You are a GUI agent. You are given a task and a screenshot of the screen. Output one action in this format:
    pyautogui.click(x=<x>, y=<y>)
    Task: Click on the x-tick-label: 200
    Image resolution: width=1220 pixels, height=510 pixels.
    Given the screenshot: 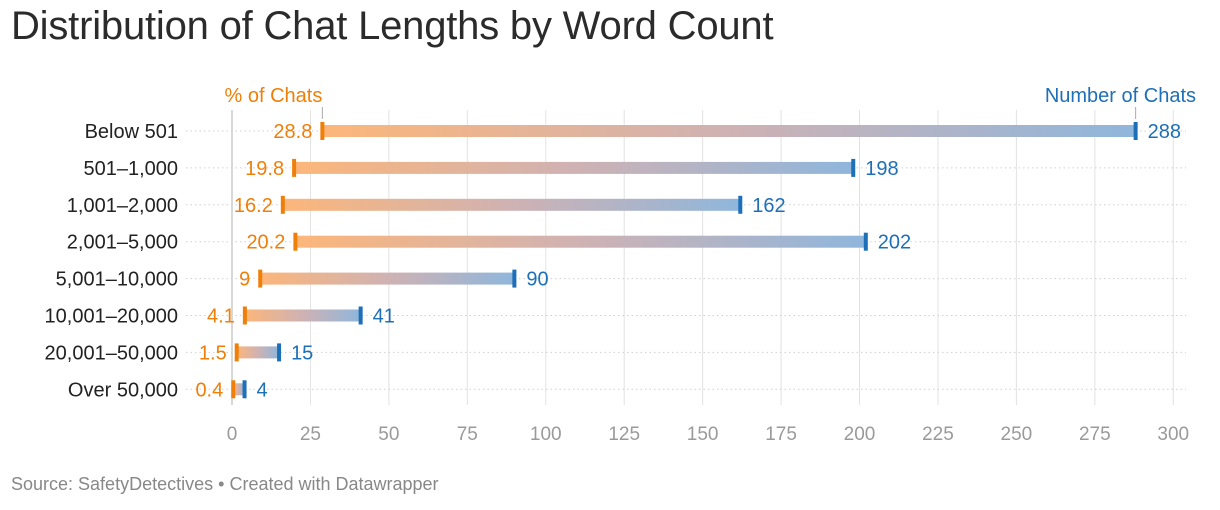 What is the action you would take?
    pyautogui.click(x=860, y=434)
    